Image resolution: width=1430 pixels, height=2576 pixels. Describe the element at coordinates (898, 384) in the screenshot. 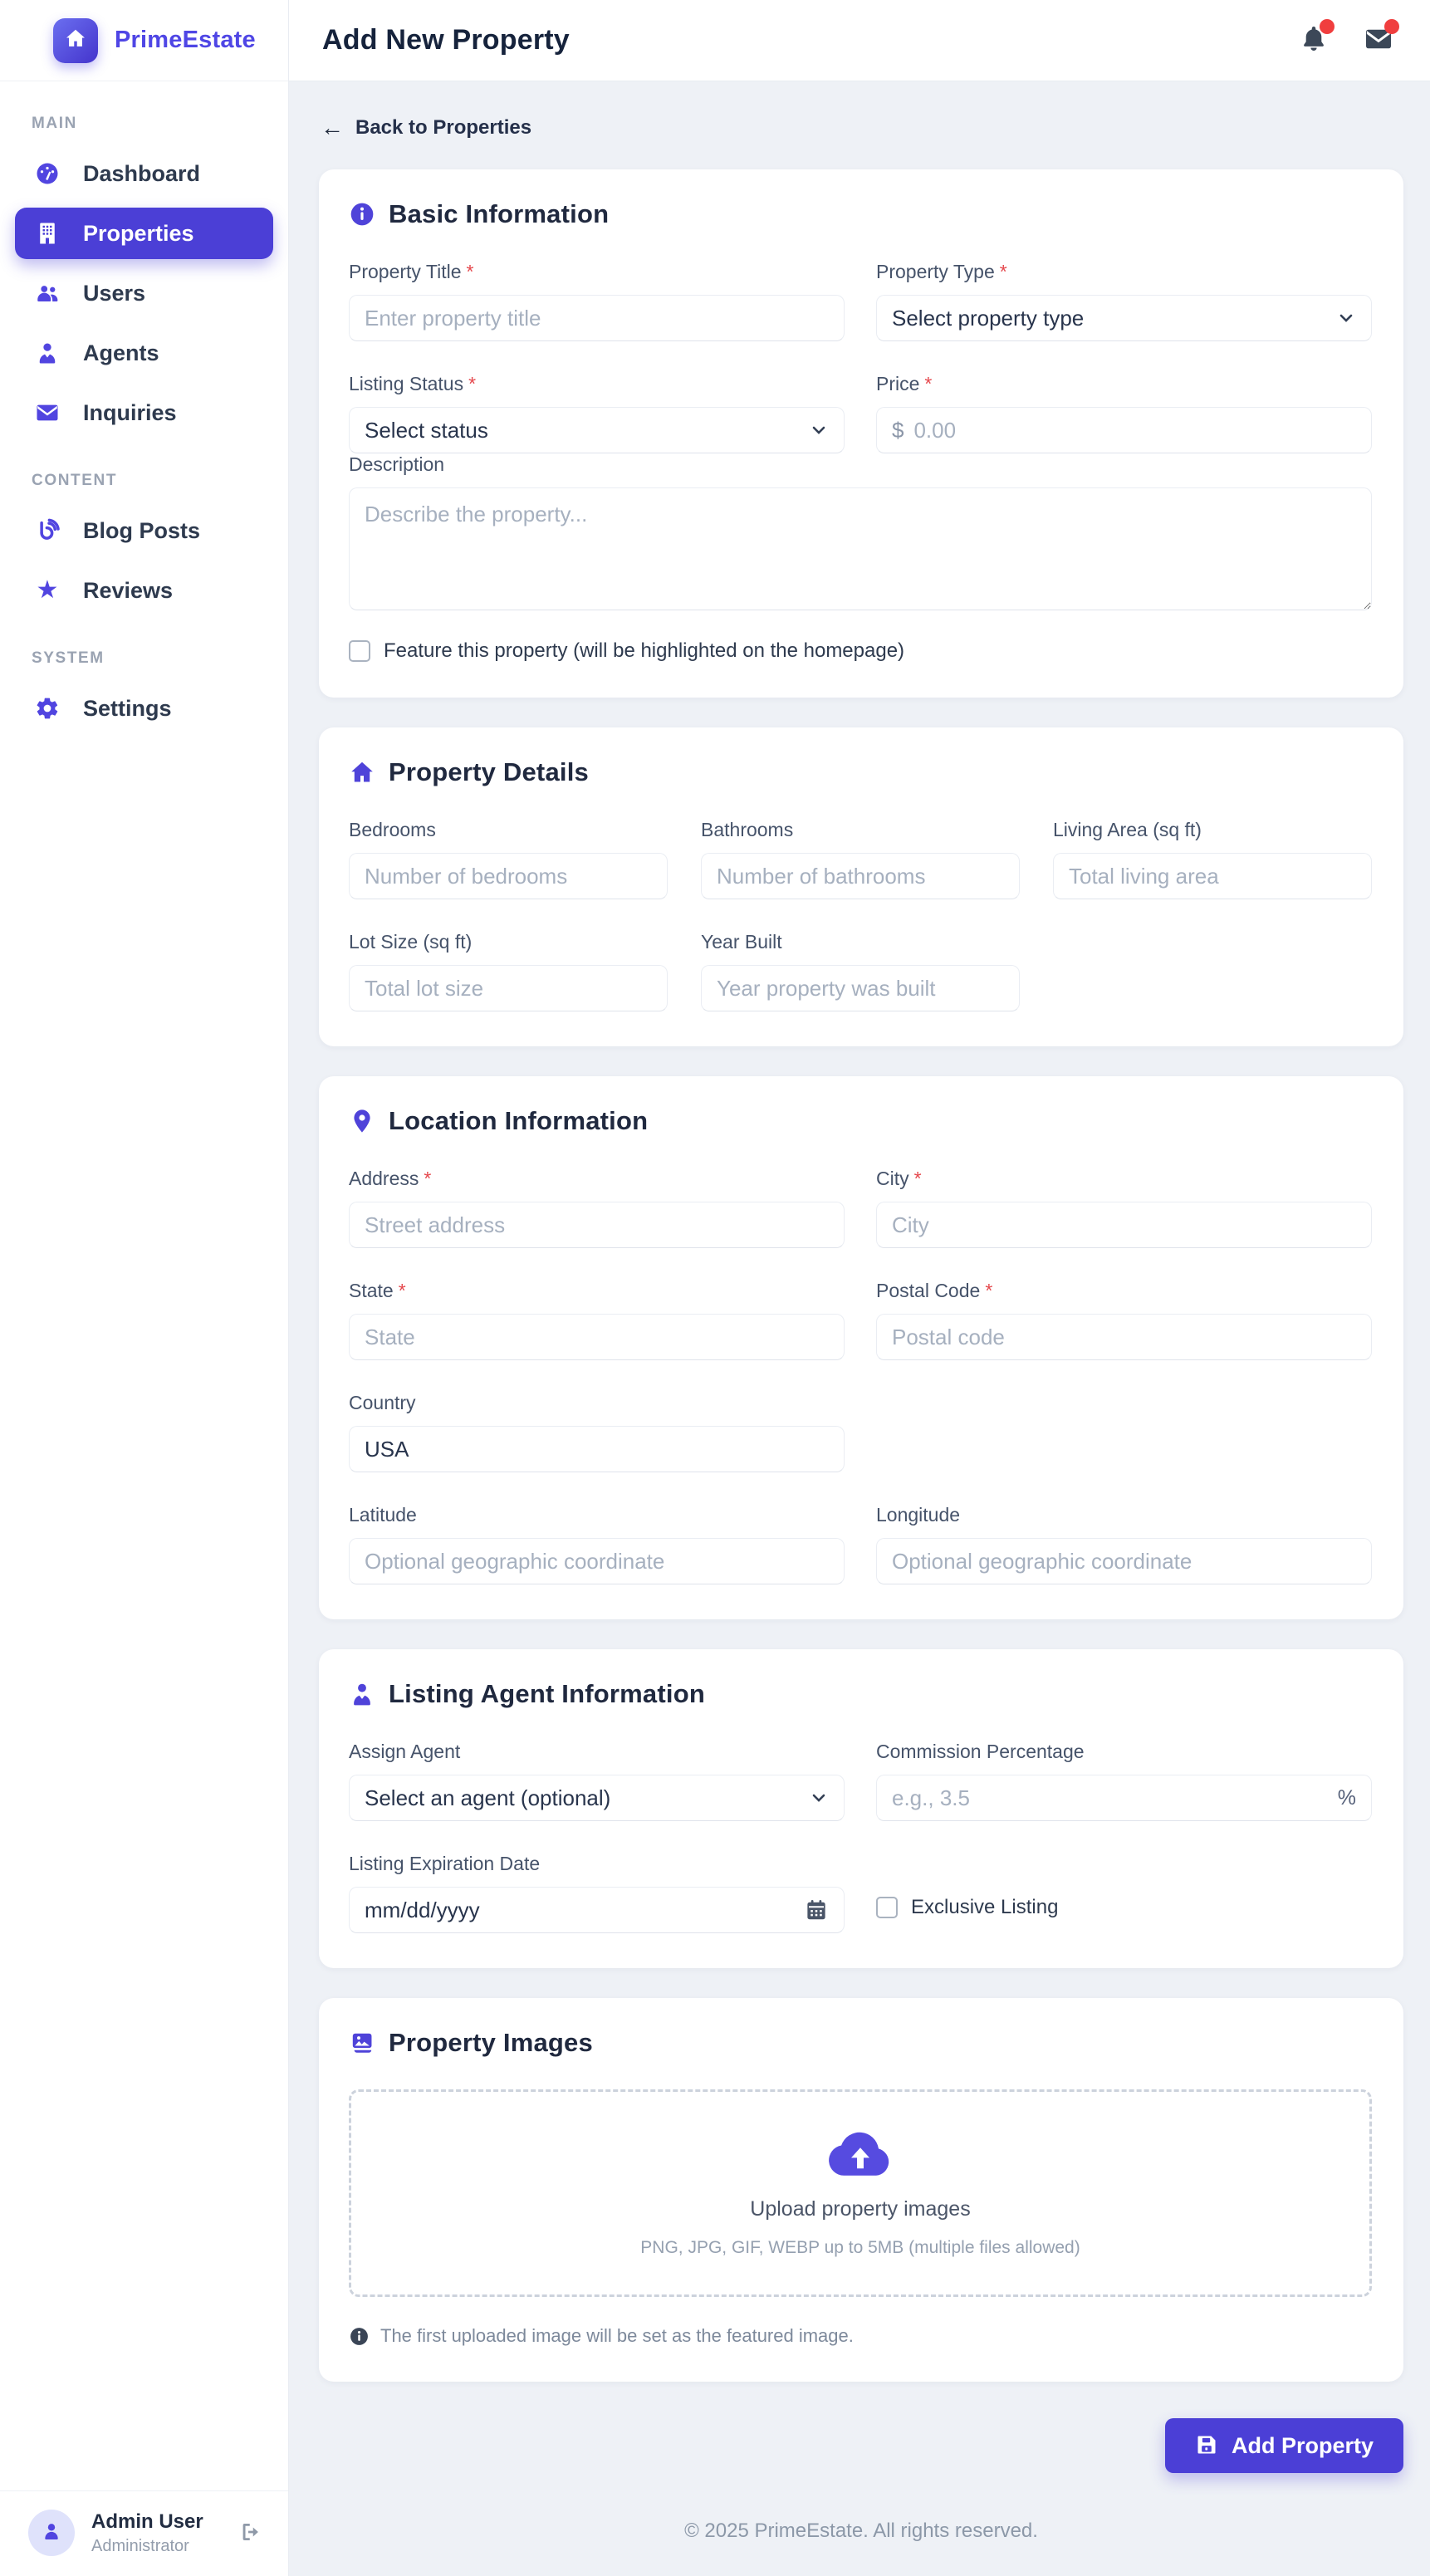

I see `field-label: Price` at that location.